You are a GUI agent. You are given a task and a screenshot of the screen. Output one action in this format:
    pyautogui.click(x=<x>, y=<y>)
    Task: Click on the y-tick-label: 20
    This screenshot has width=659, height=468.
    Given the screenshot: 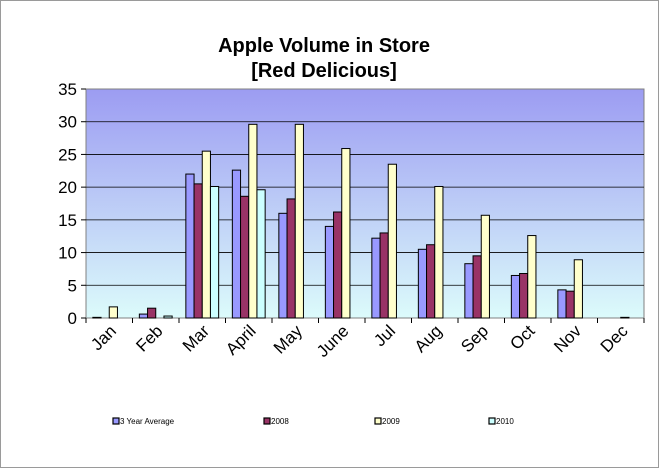 What is the action you would take?
    pyautogui.click(x=67, y=187)
    